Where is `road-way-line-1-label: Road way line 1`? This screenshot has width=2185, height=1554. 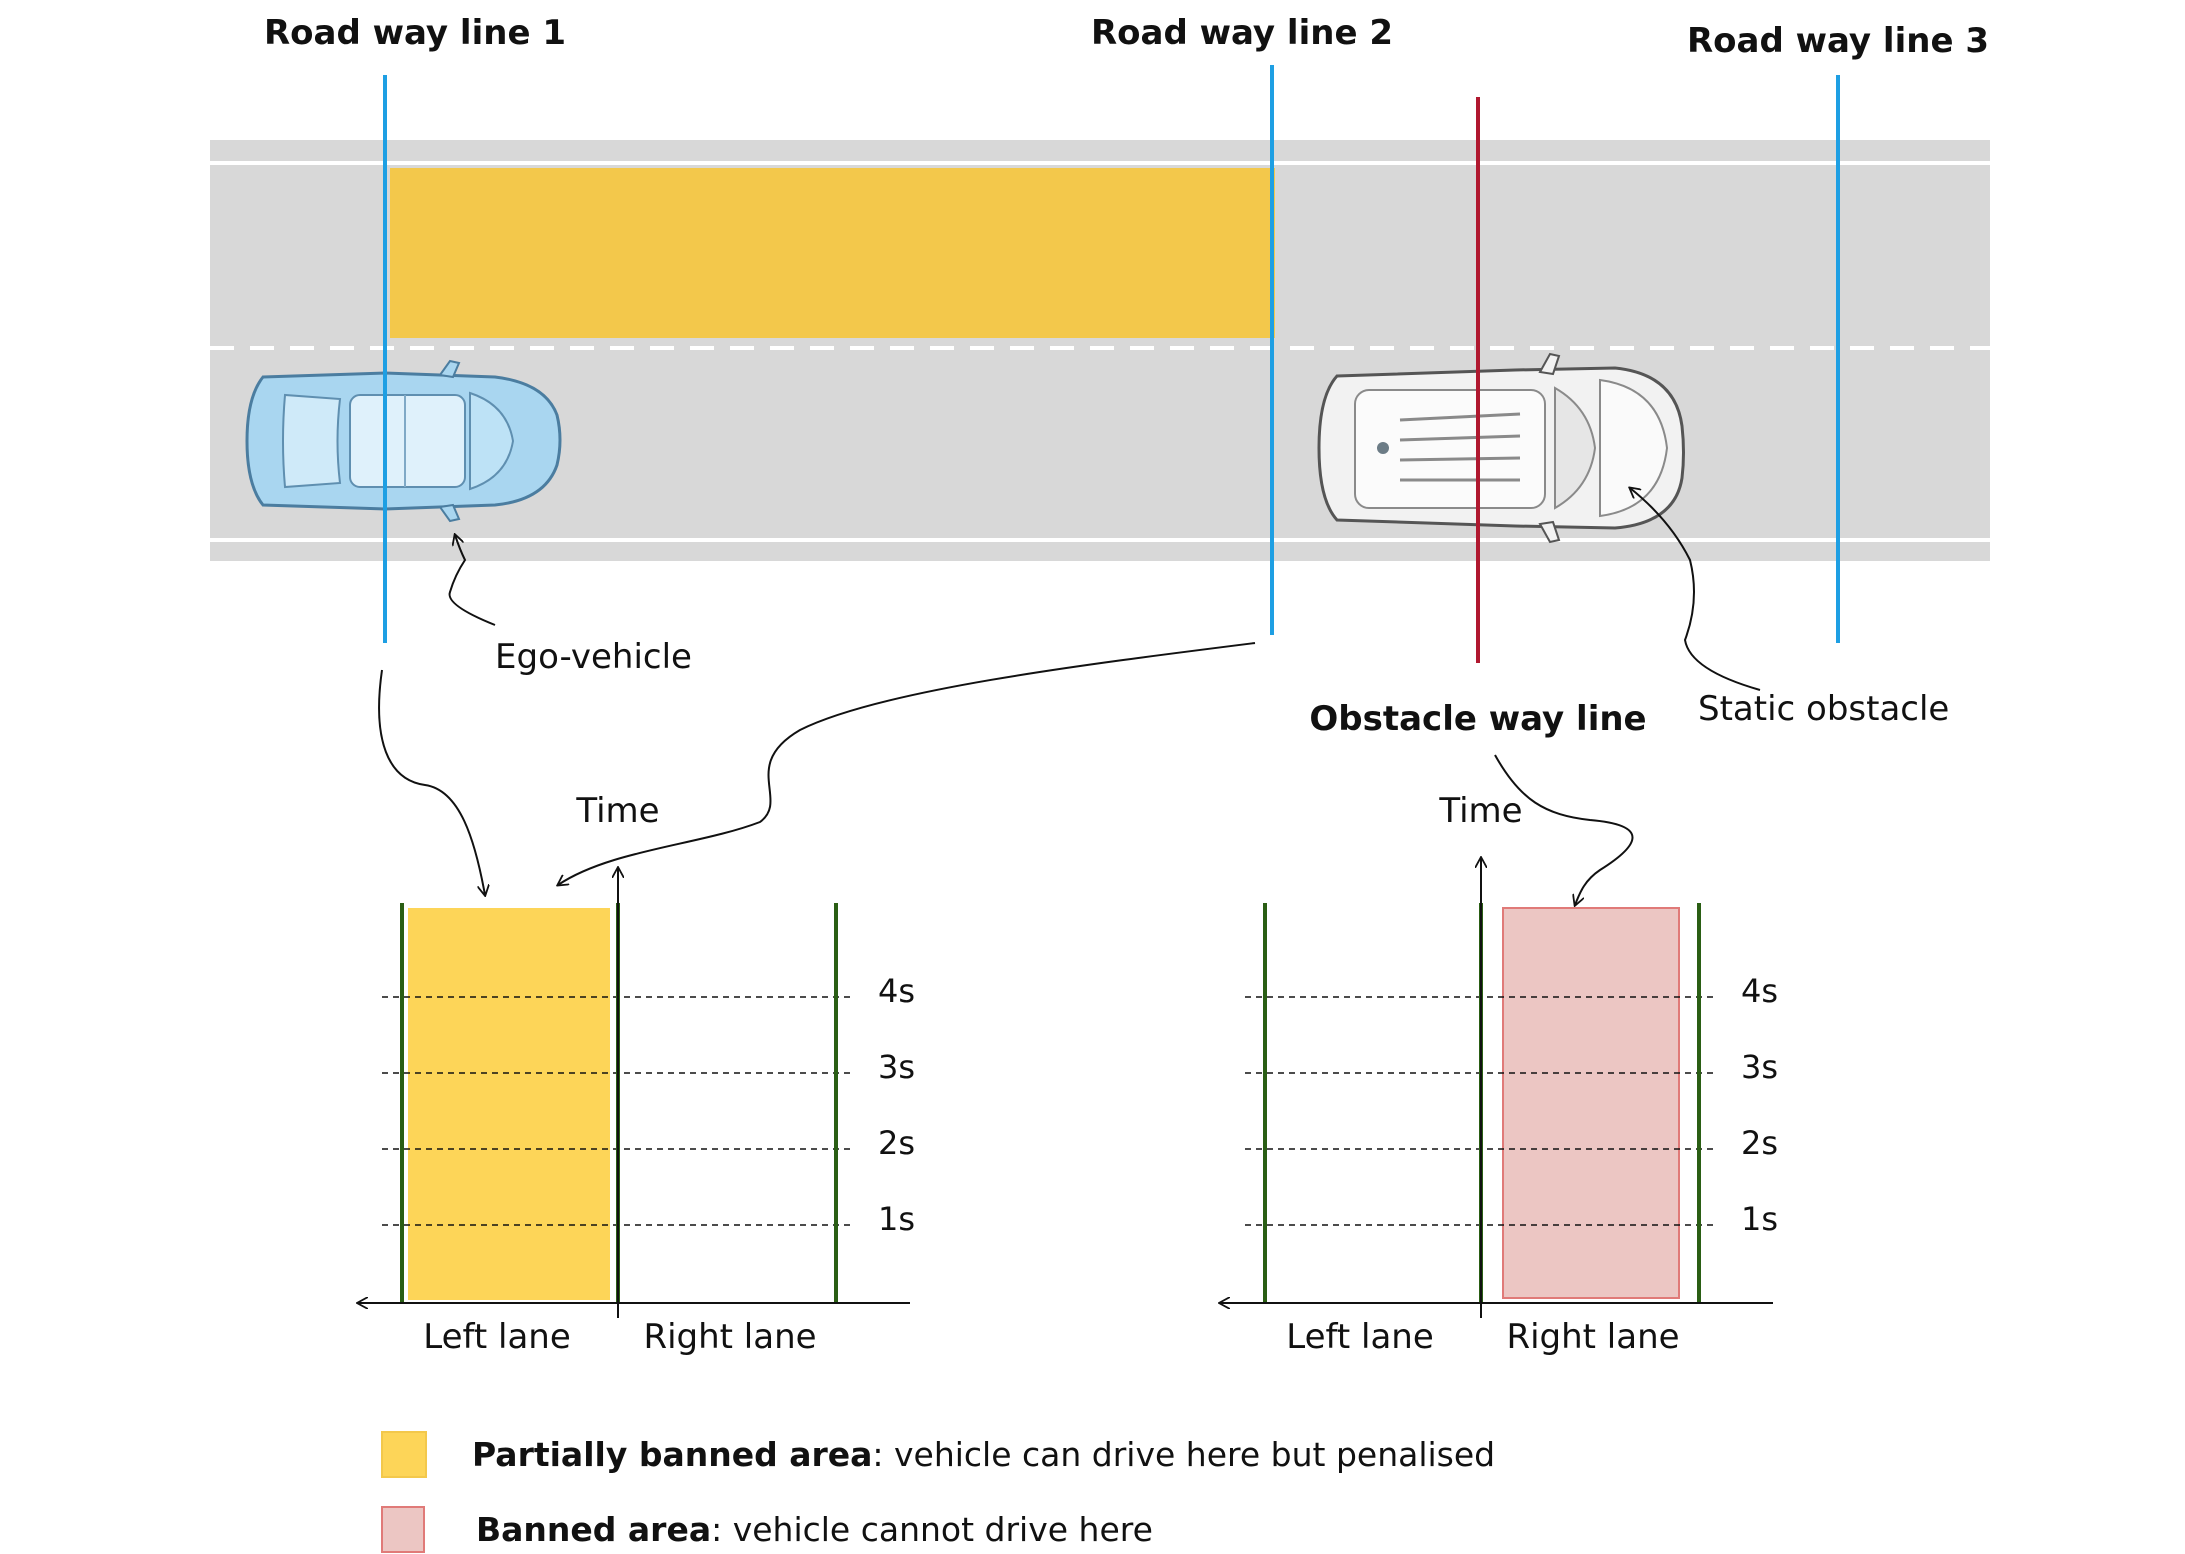
road-way-line-1-label: Road way line 1 is located at coordinates (415, 33).